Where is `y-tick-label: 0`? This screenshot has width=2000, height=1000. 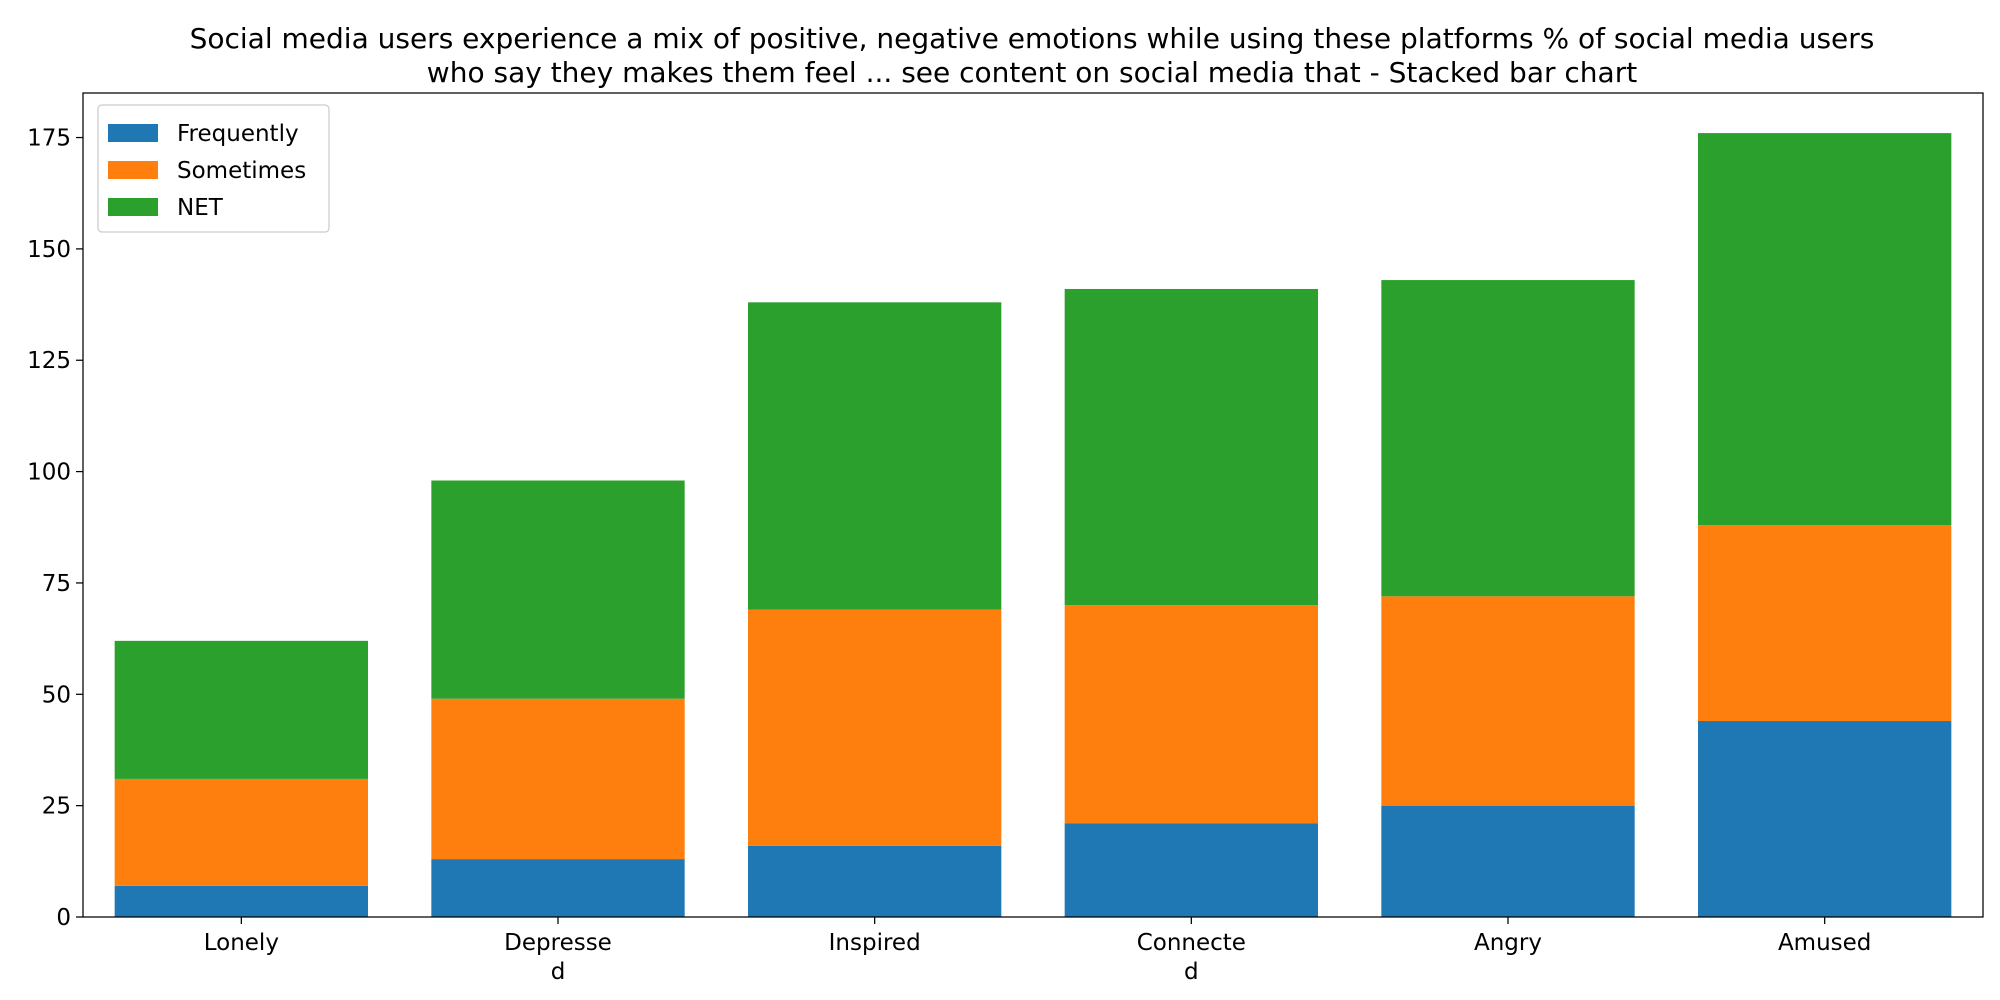
y-tick-label: 0 is located at coordinates (63, 918).